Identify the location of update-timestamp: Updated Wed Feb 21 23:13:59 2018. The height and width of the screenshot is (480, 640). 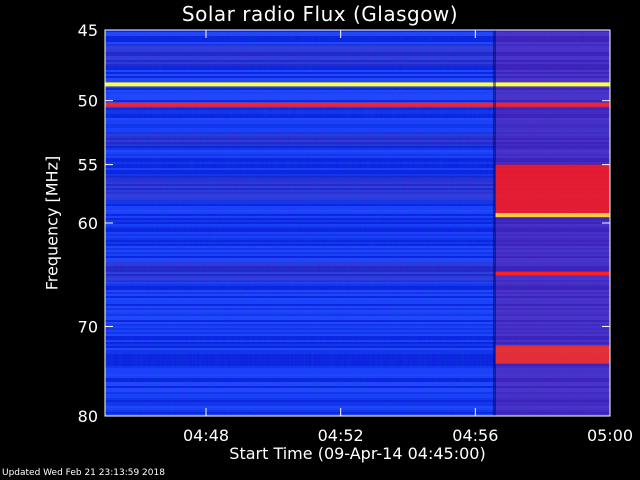
(83, 473).